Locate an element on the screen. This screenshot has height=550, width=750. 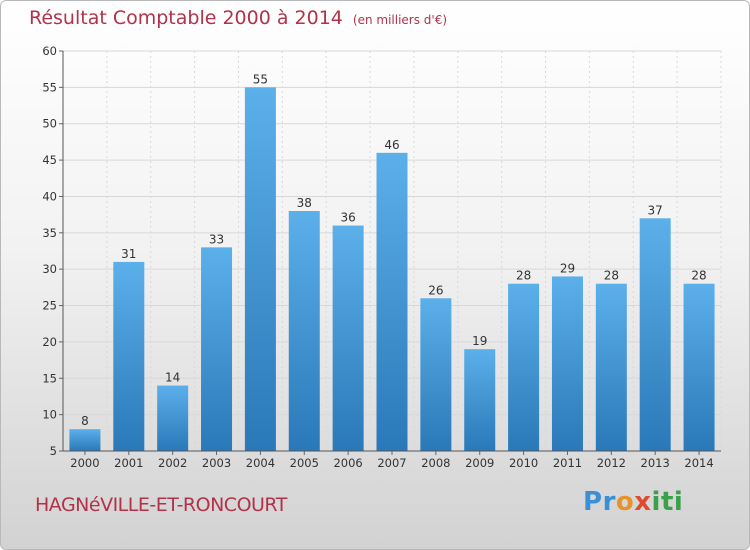
x-tick-label: 2010 is located at coordinates (523, 463).